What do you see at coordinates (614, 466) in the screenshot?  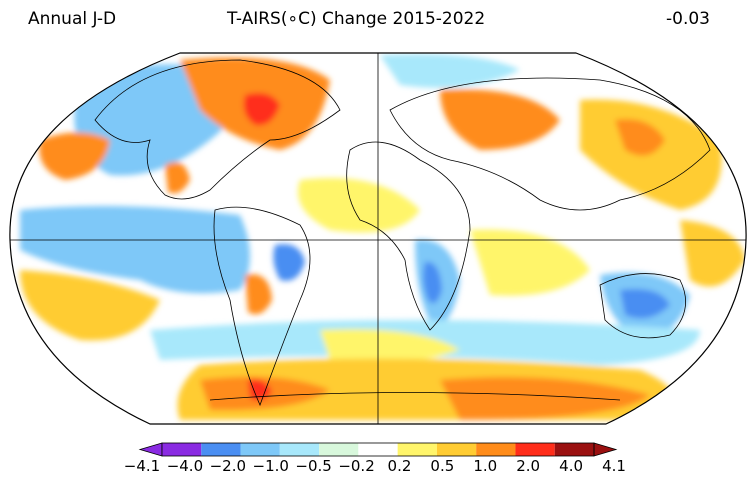 I see `colorbar-tick-label: 4.1` at bounding box center [614, 466].